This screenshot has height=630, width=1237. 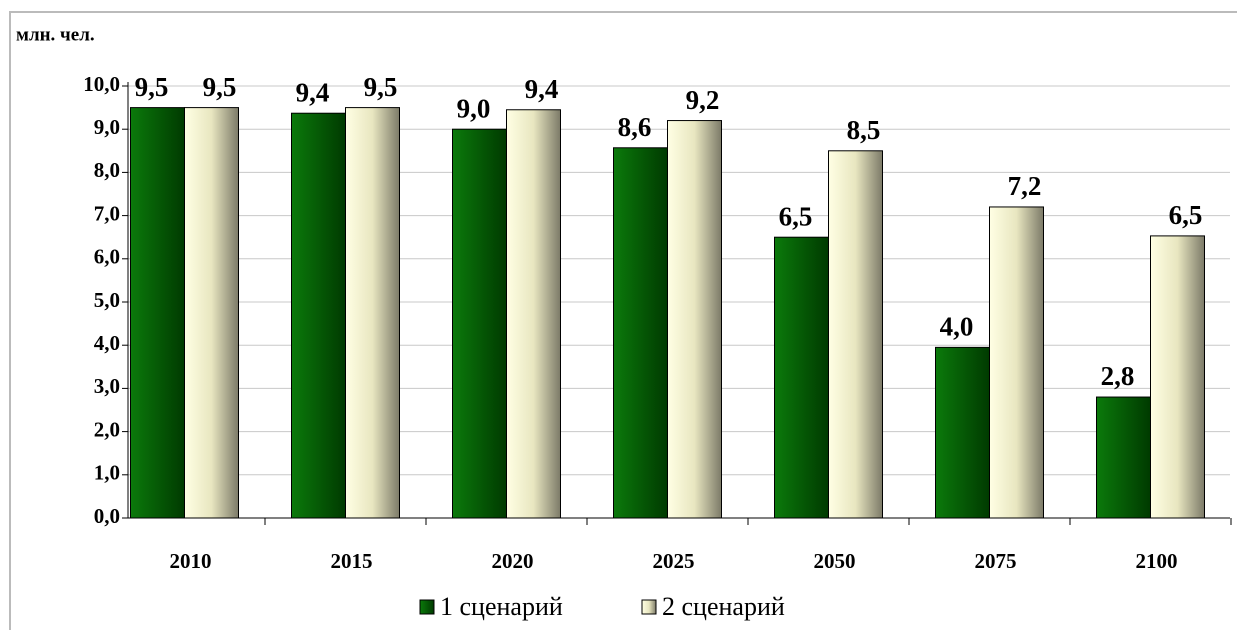 What do you see at coordinates (107, 257) in the screenshot?
I see `y-tick-label: 6,0` at bounding box center [107, 257].